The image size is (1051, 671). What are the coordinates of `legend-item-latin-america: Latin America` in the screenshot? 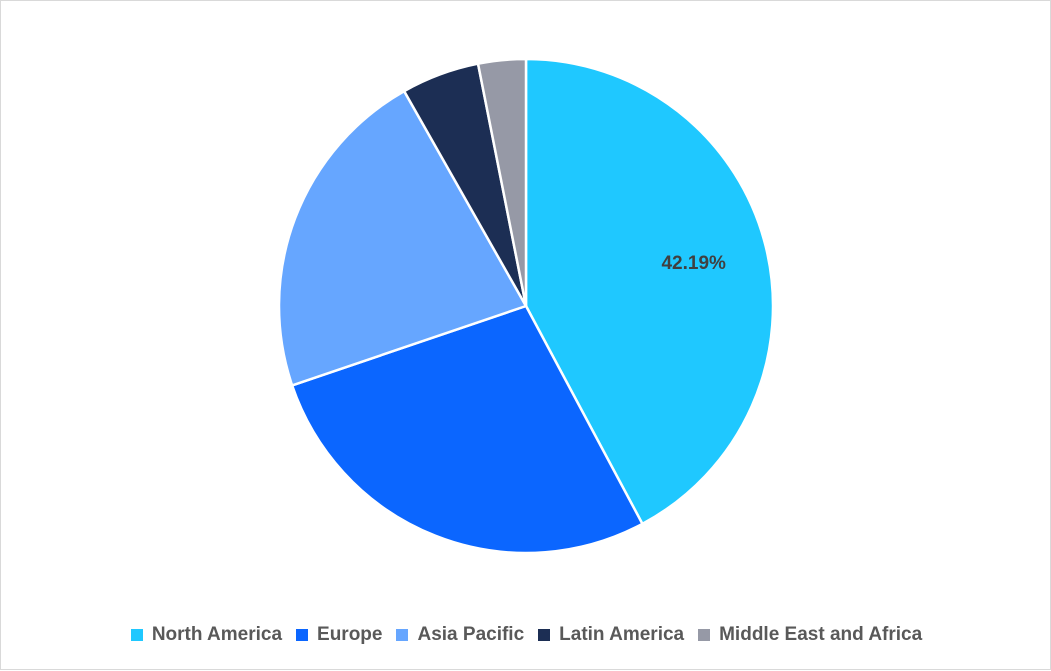 It's located at (611, 635).